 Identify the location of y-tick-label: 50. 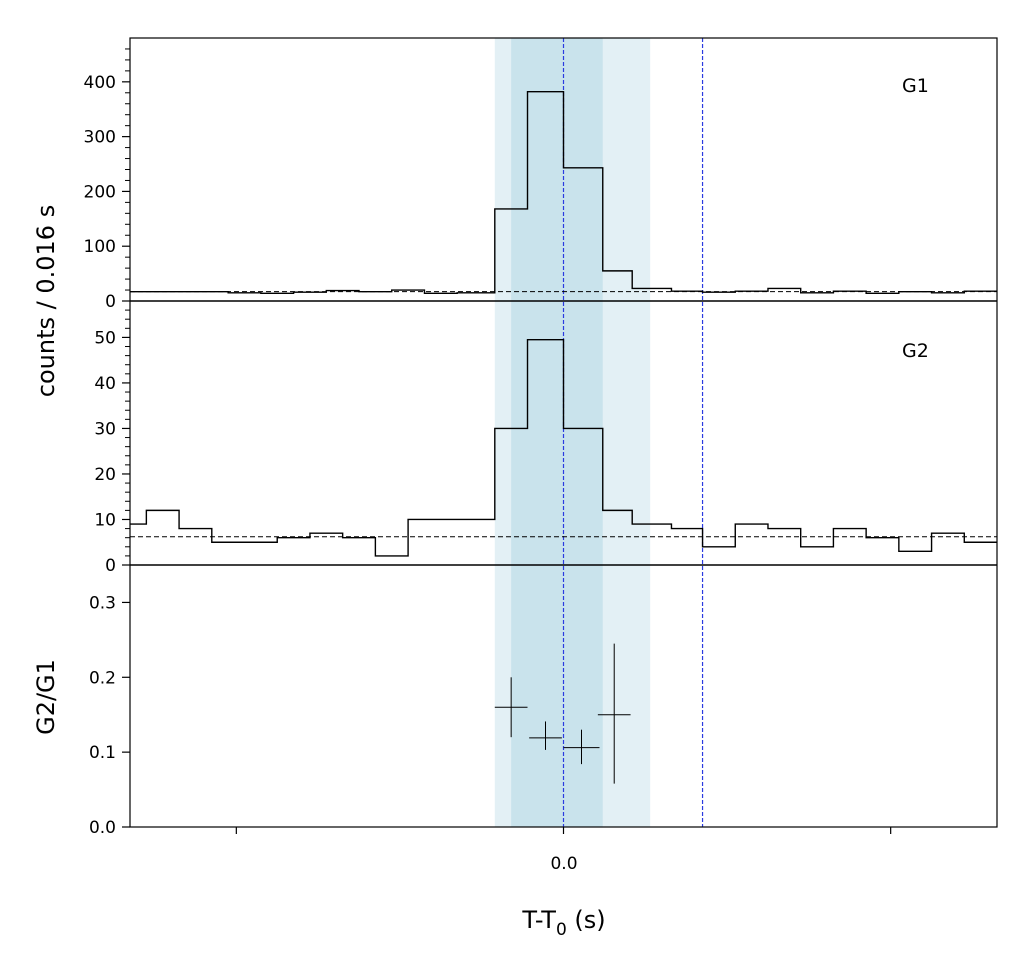
(105, 338).